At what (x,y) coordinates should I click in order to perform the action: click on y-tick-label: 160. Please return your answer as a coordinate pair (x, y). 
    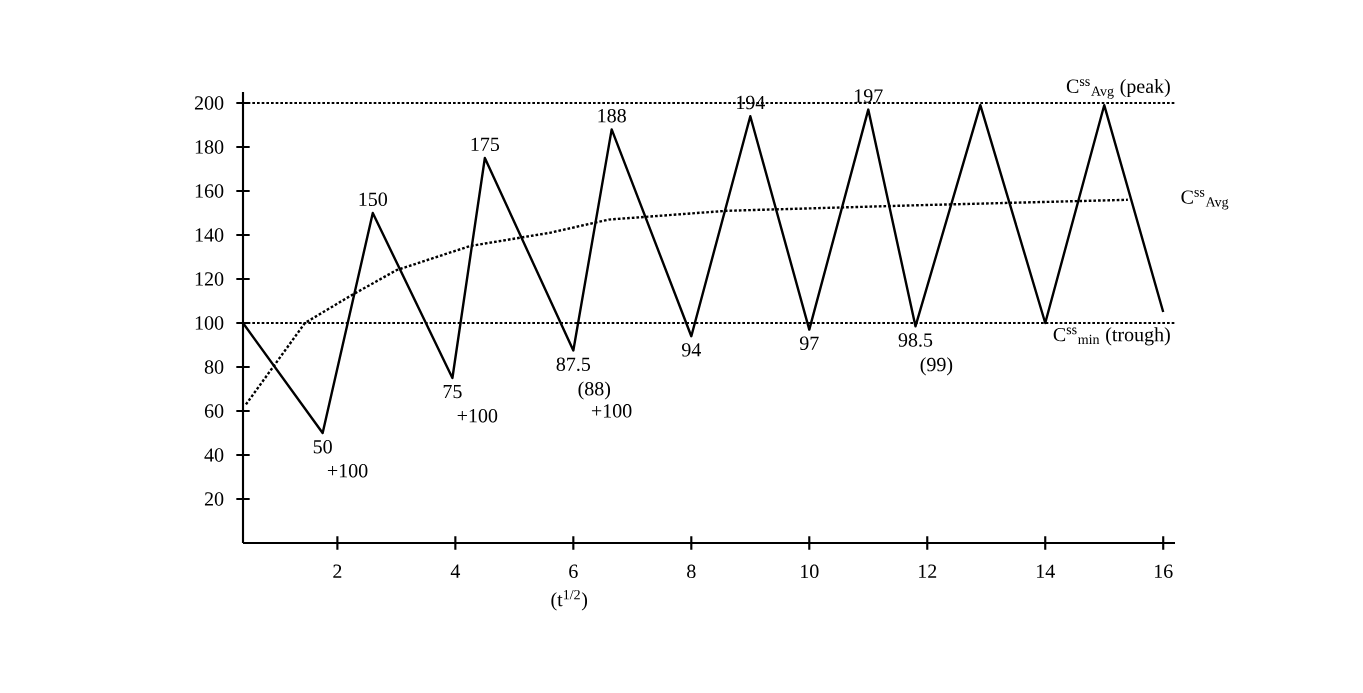
    Looking at the image, I should click on (209, 191).